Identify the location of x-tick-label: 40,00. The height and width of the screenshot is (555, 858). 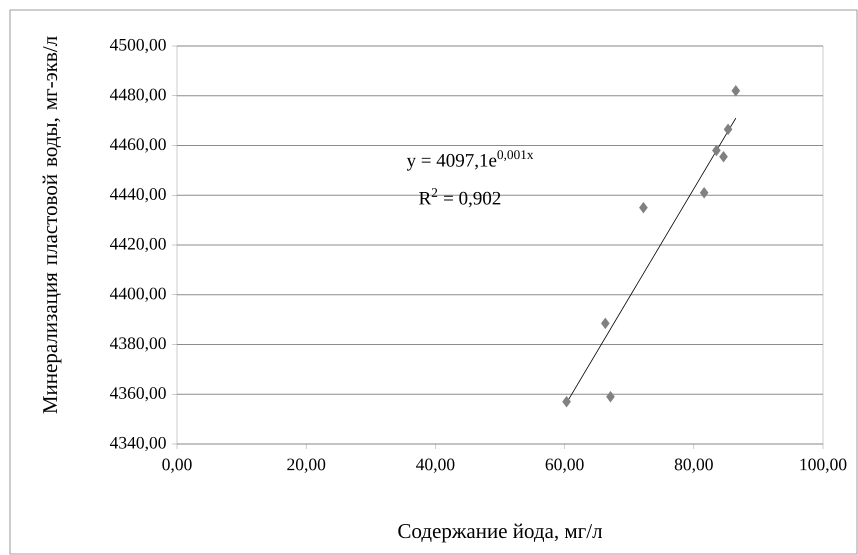
(435, 465).